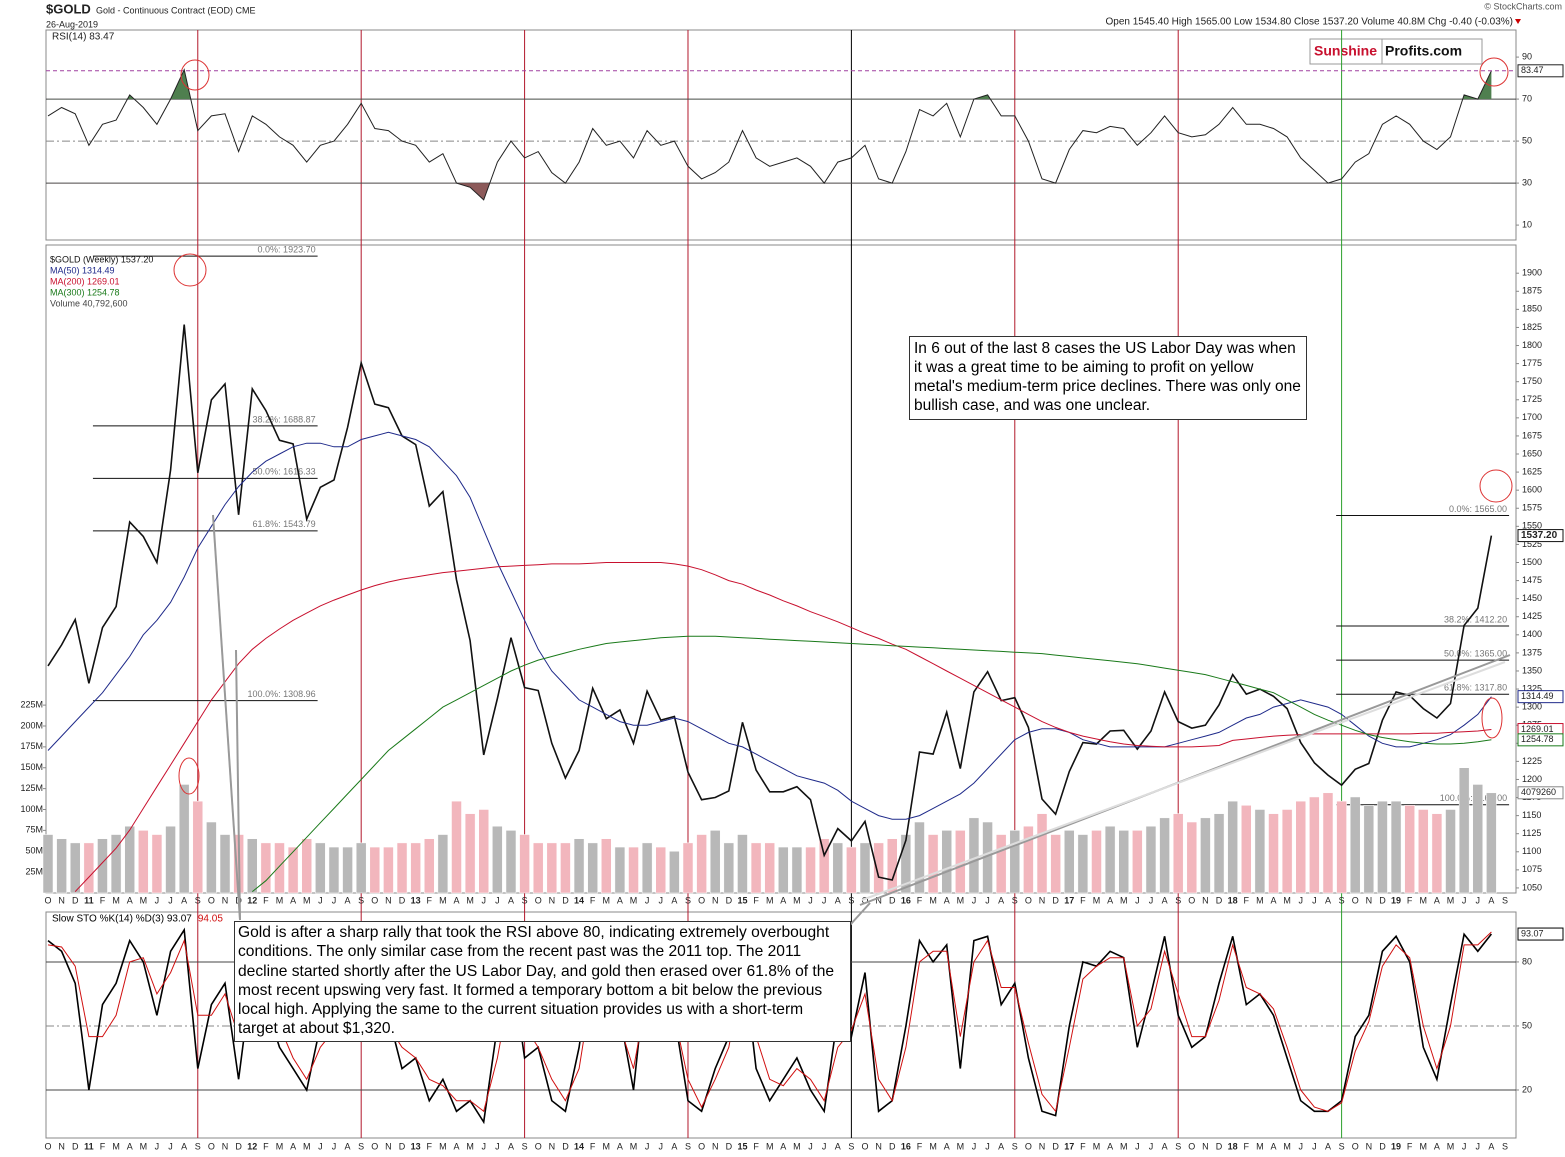  What do you see at coordinates (1532, 291) in the screenshot?
I see `y-tick-label: 1875` at bounding box center [1532, 291].